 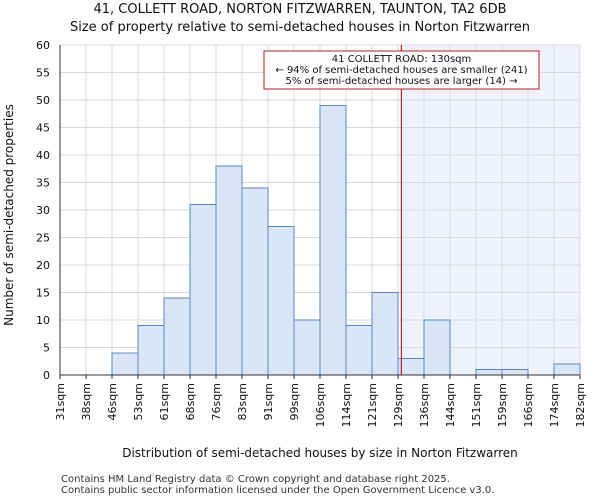 I want to click on y-tick-label: 50, so click(x=43, y=100).